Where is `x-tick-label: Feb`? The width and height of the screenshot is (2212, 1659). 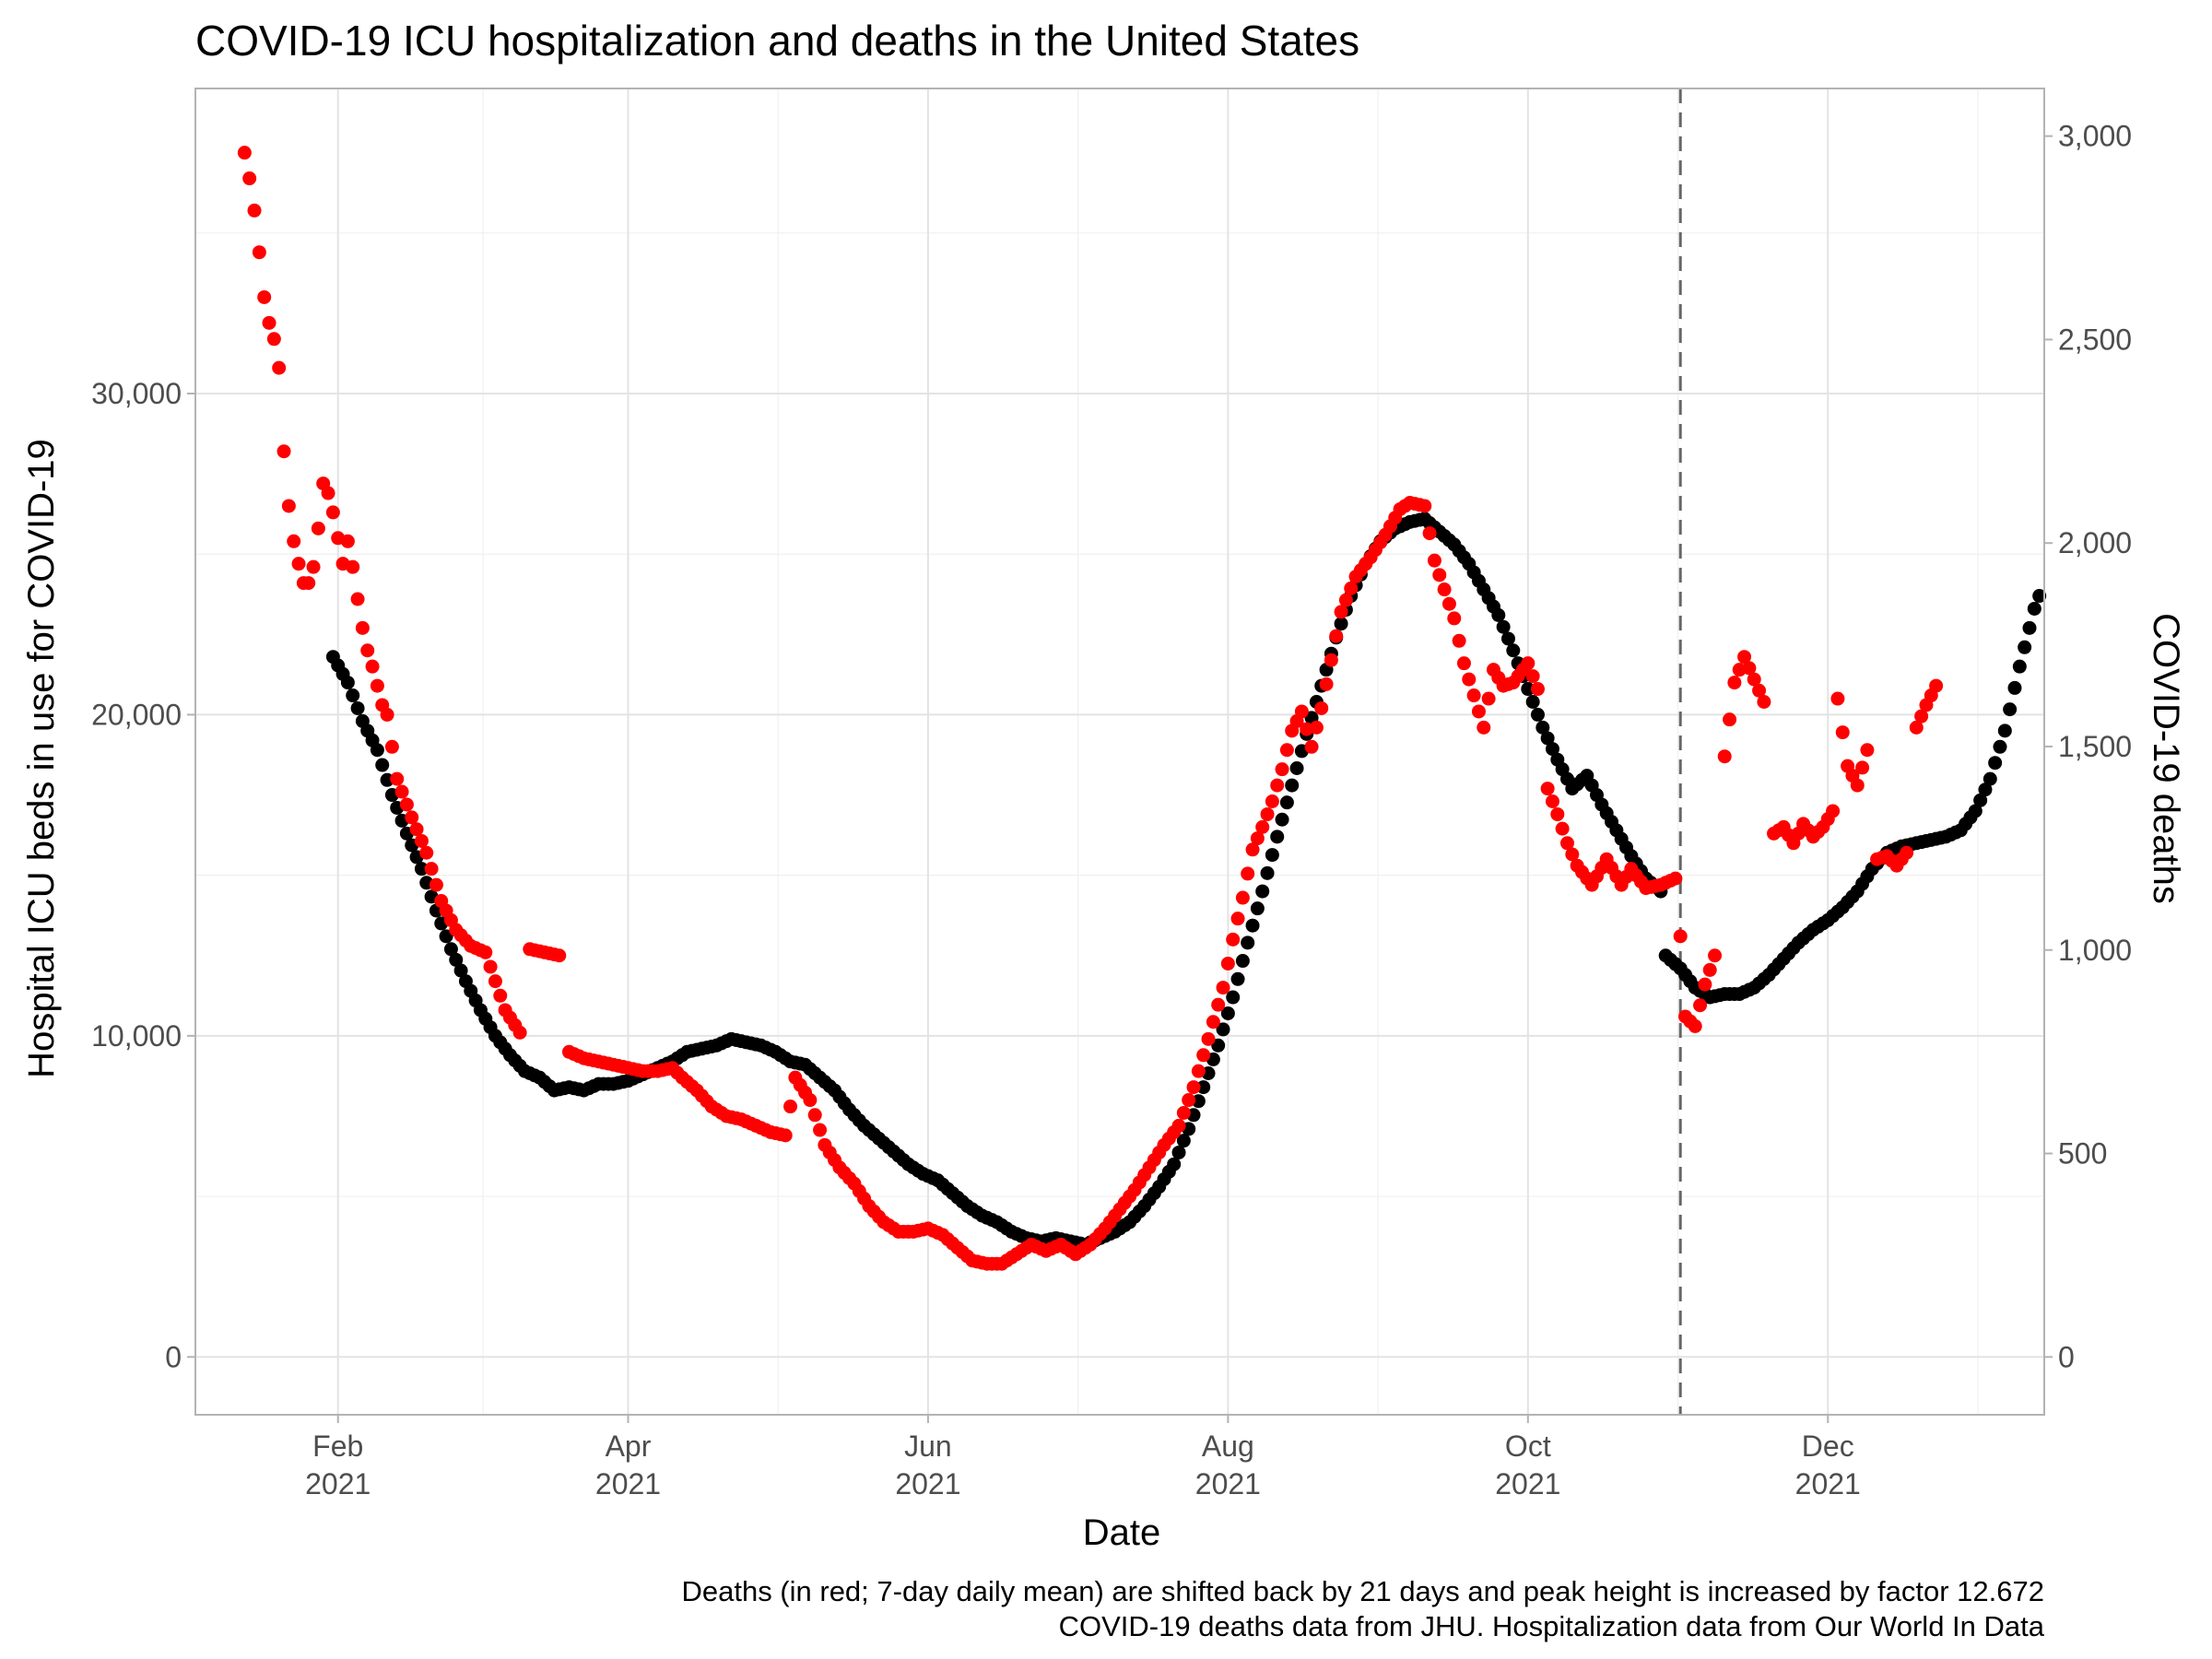
x-tick-label: Feb is located at coordinates (337, 1446).